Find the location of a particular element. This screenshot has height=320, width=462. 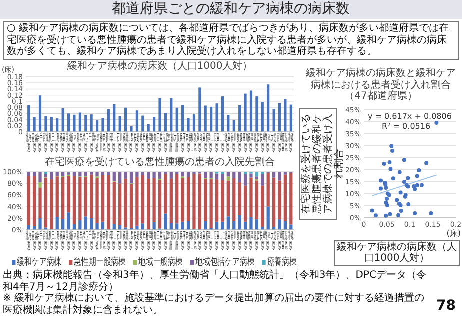

x-tick-label: 長崎県 is located at coordinates (263, 241).